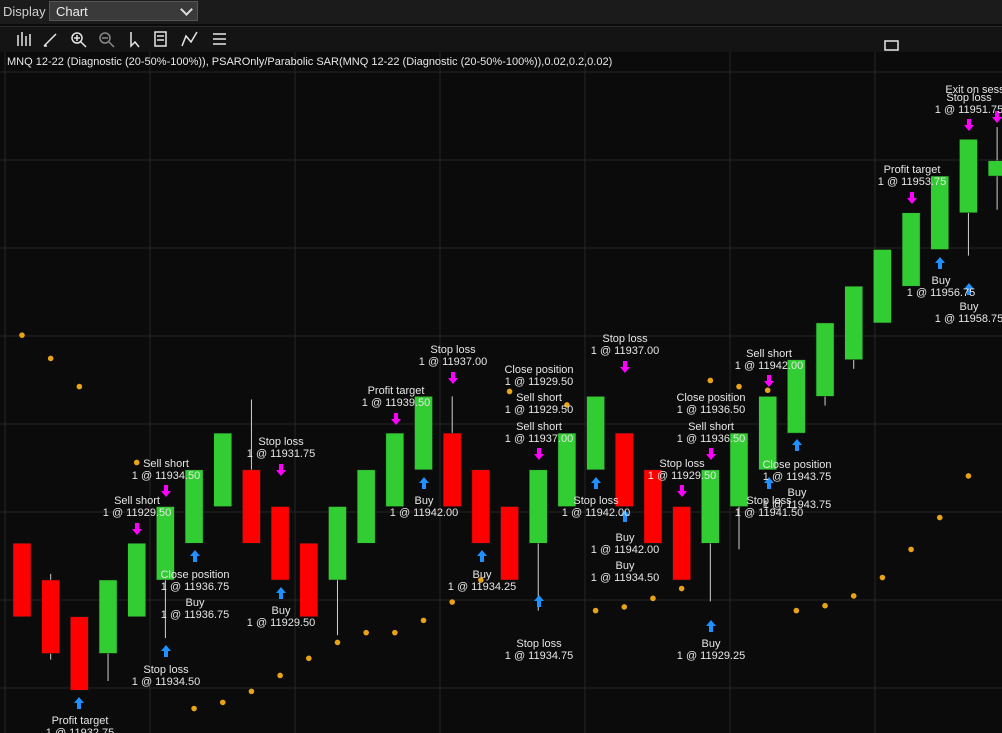  What do you see at coordinates (72, 11) in the screenshot?
I see `dropdown-value: Chart` at bounding box center [72, 11].